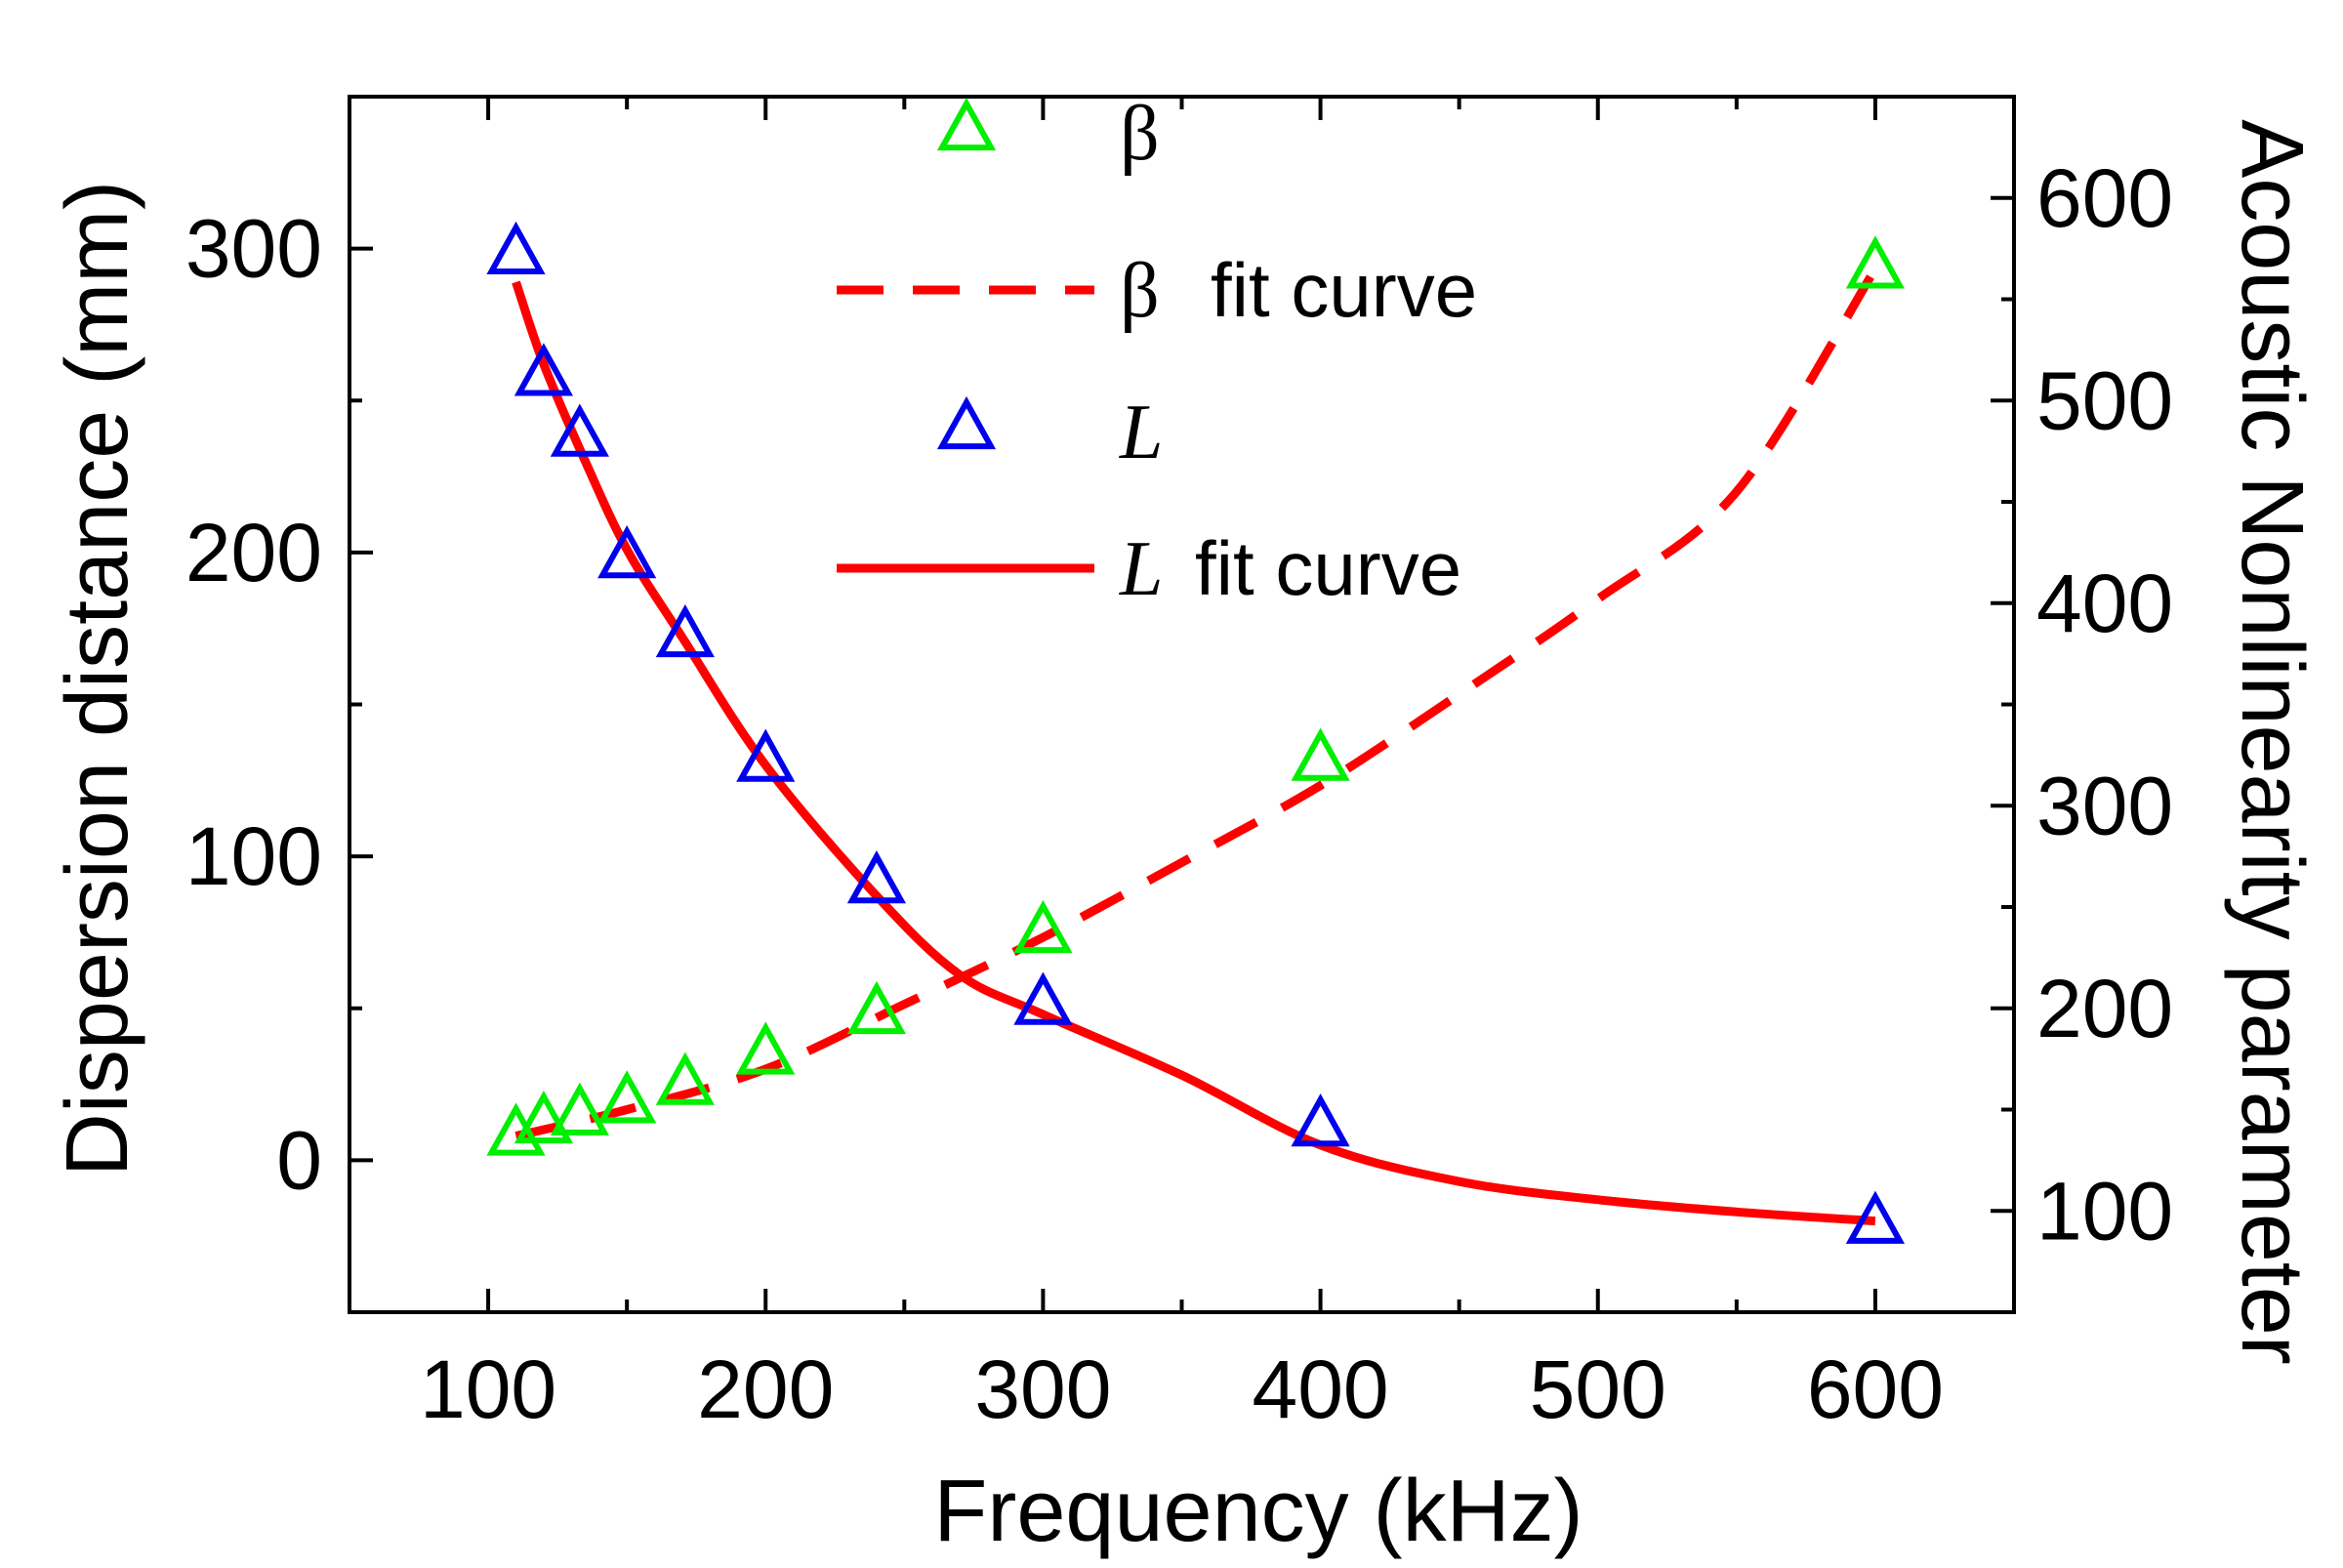  Describe the element at coordinates (2104, 400) in the screenshot. I see `y2-tick-label: 500` at that location.